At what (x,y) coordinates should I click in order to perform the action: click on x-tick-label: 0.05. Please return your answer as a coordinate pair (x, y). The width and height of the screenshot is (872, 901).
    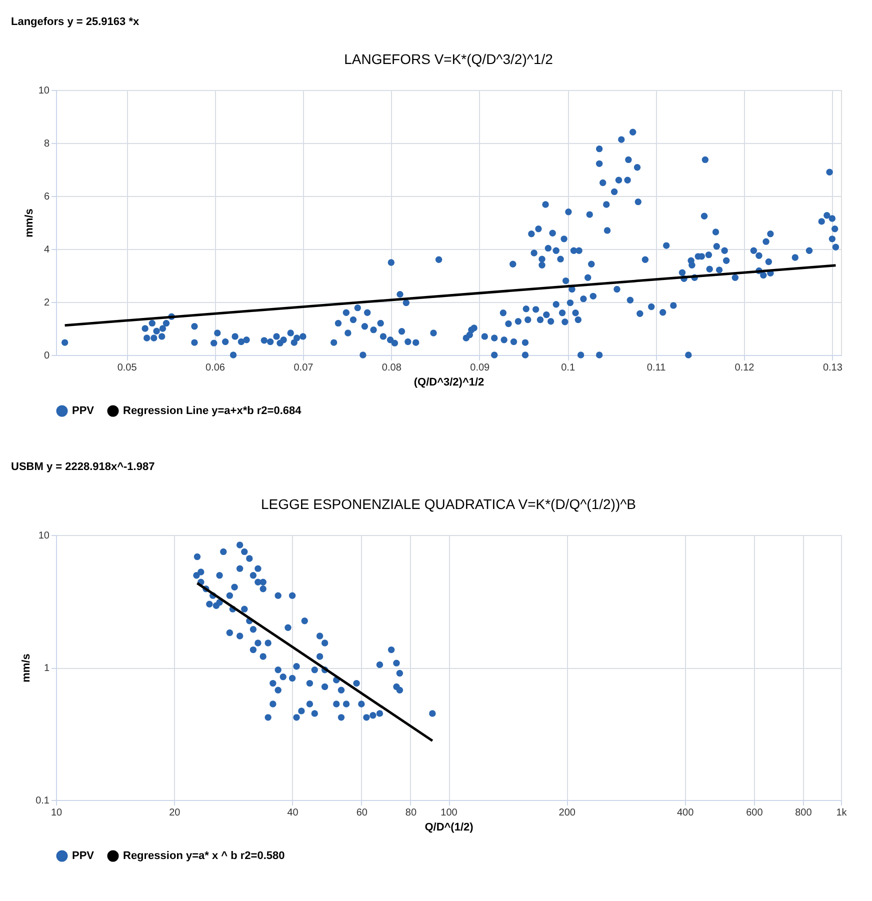
    Looking at the image, I should click on (127, 368).